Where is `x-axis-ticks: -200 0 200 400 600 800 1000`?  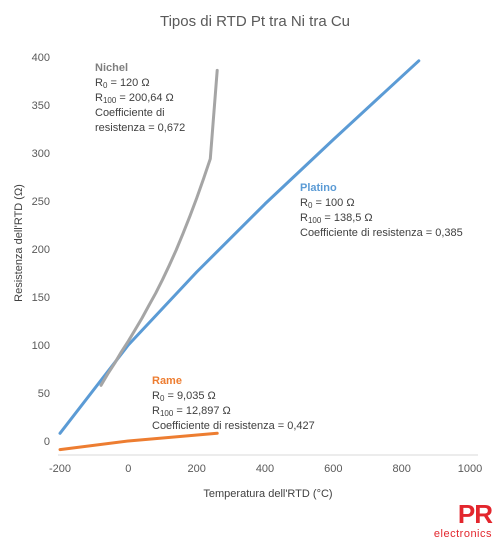 x-axis-ticks: -200 0 200 400 600 800 1000 is located at coordinates (265, 469).